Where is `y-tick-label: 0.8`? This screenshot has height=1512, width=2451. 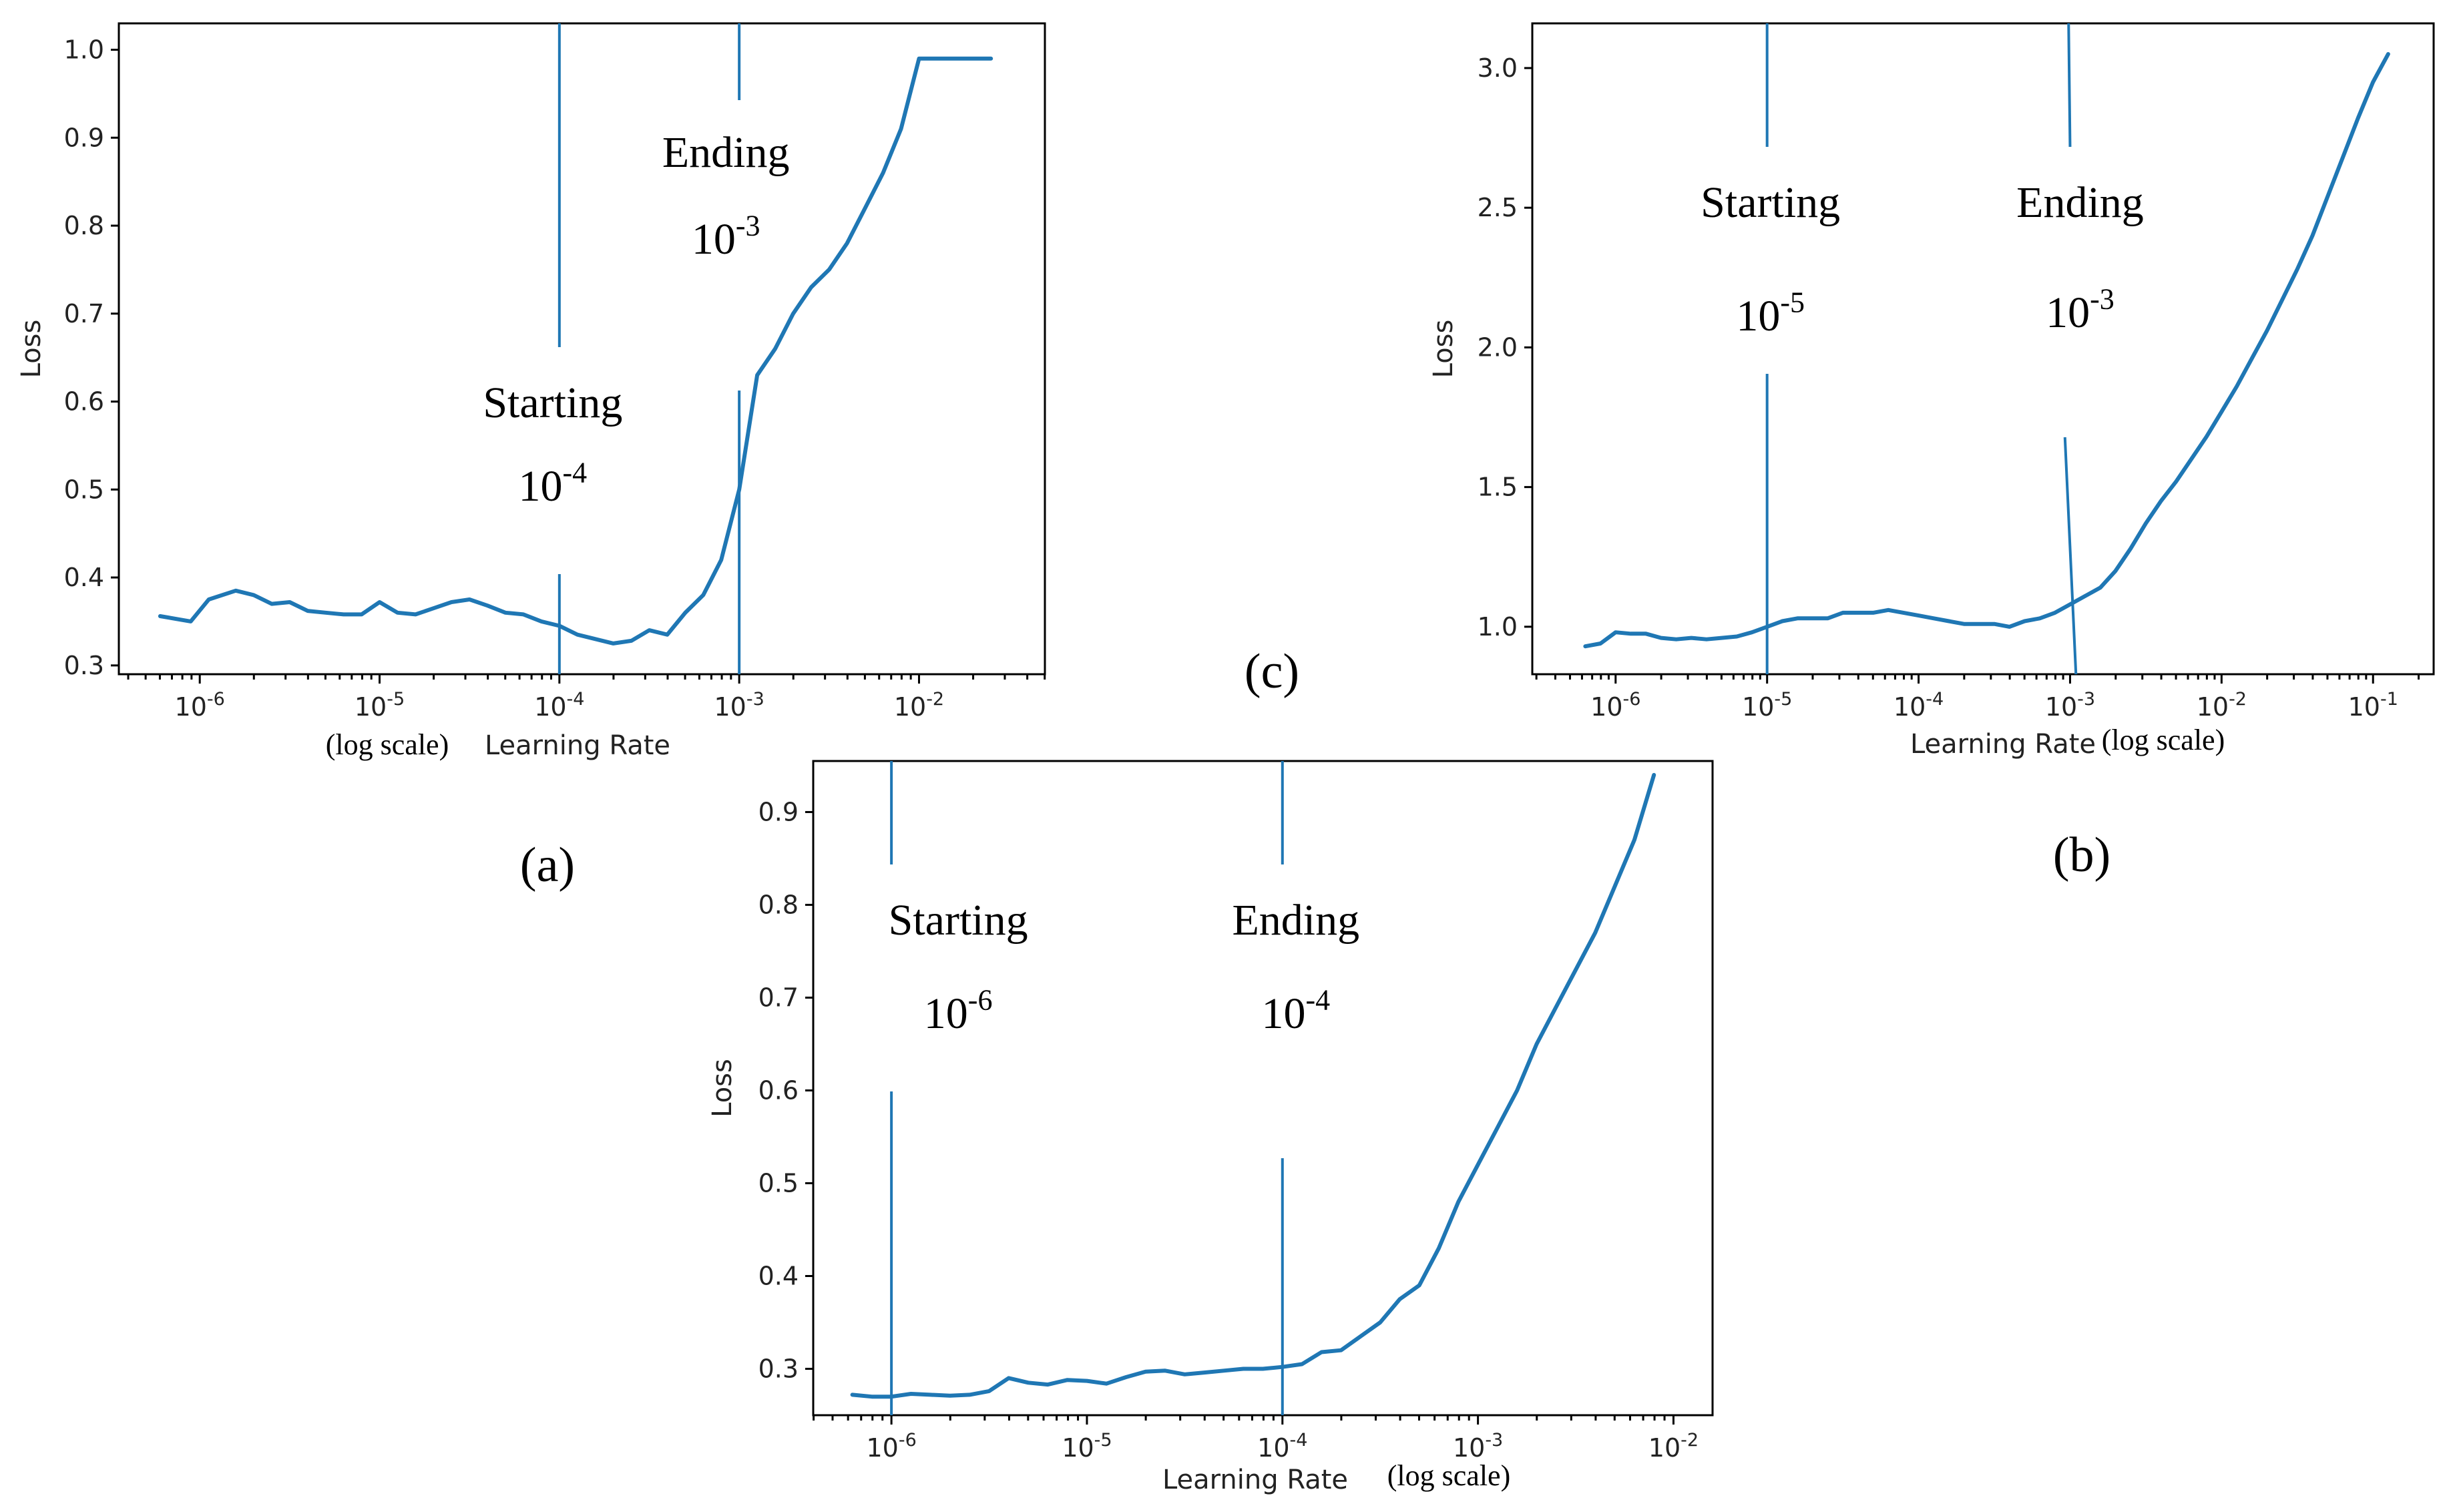 y-tick-label: 0.8 is located at coordinates (778, 904).